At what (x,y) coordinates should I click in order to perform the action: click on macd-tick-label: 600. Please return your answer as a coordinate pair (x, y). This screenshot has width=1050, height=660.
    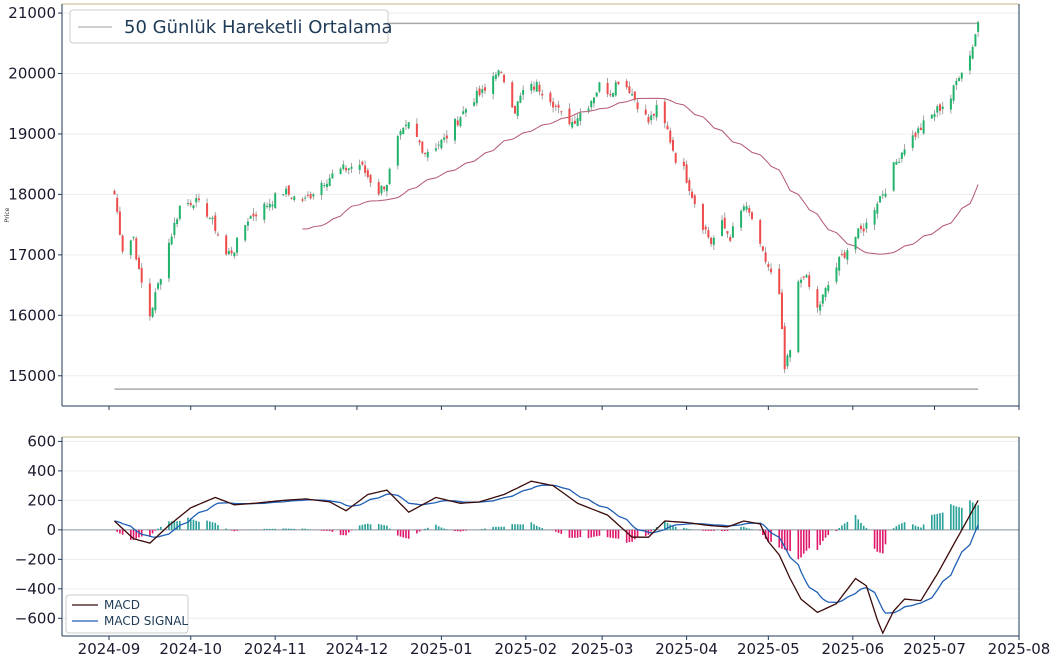
    Looking at the image, I should click on (41, 441).